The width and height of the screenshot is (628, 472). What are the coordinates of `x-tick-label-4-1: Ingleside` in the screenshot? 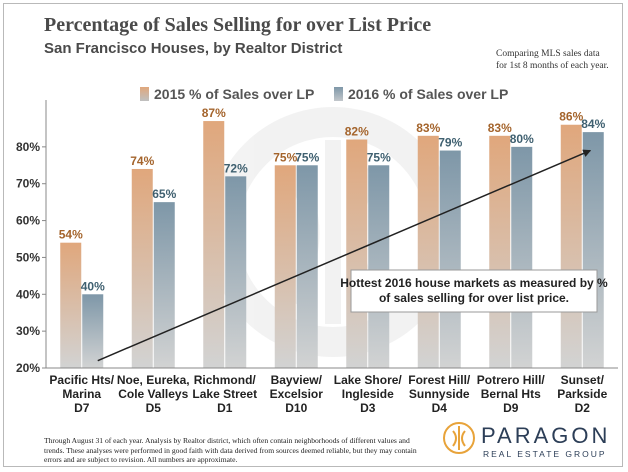 It's located at (368, 394).